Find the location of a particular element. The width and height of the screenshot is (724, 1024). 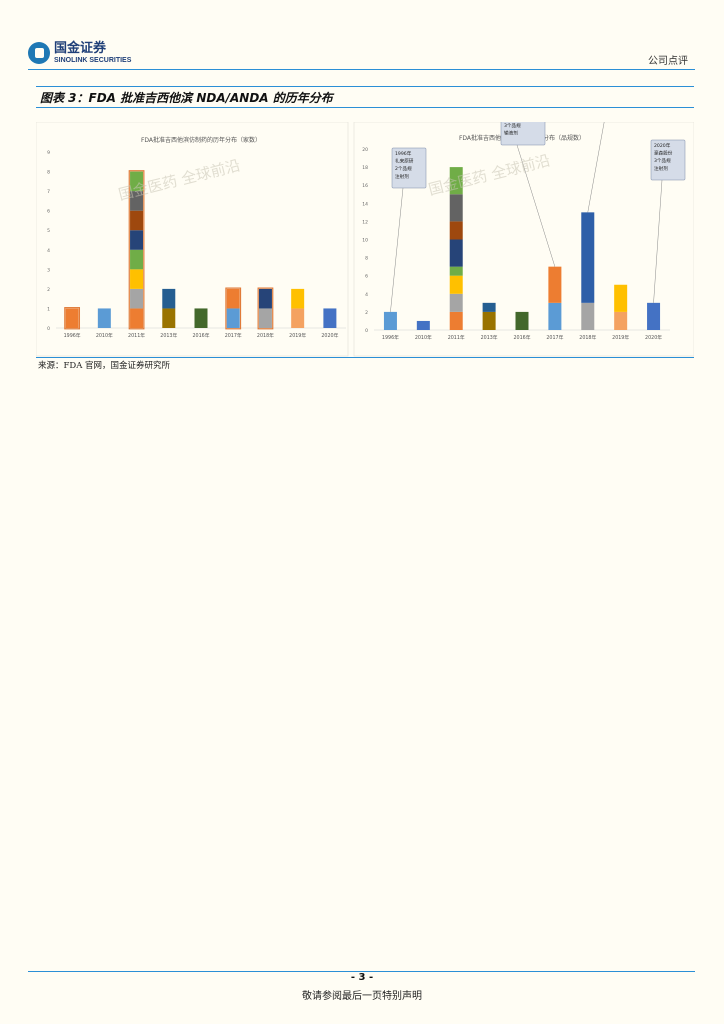

annotation-text: 输液剂 is located at coordinates (511, 132).